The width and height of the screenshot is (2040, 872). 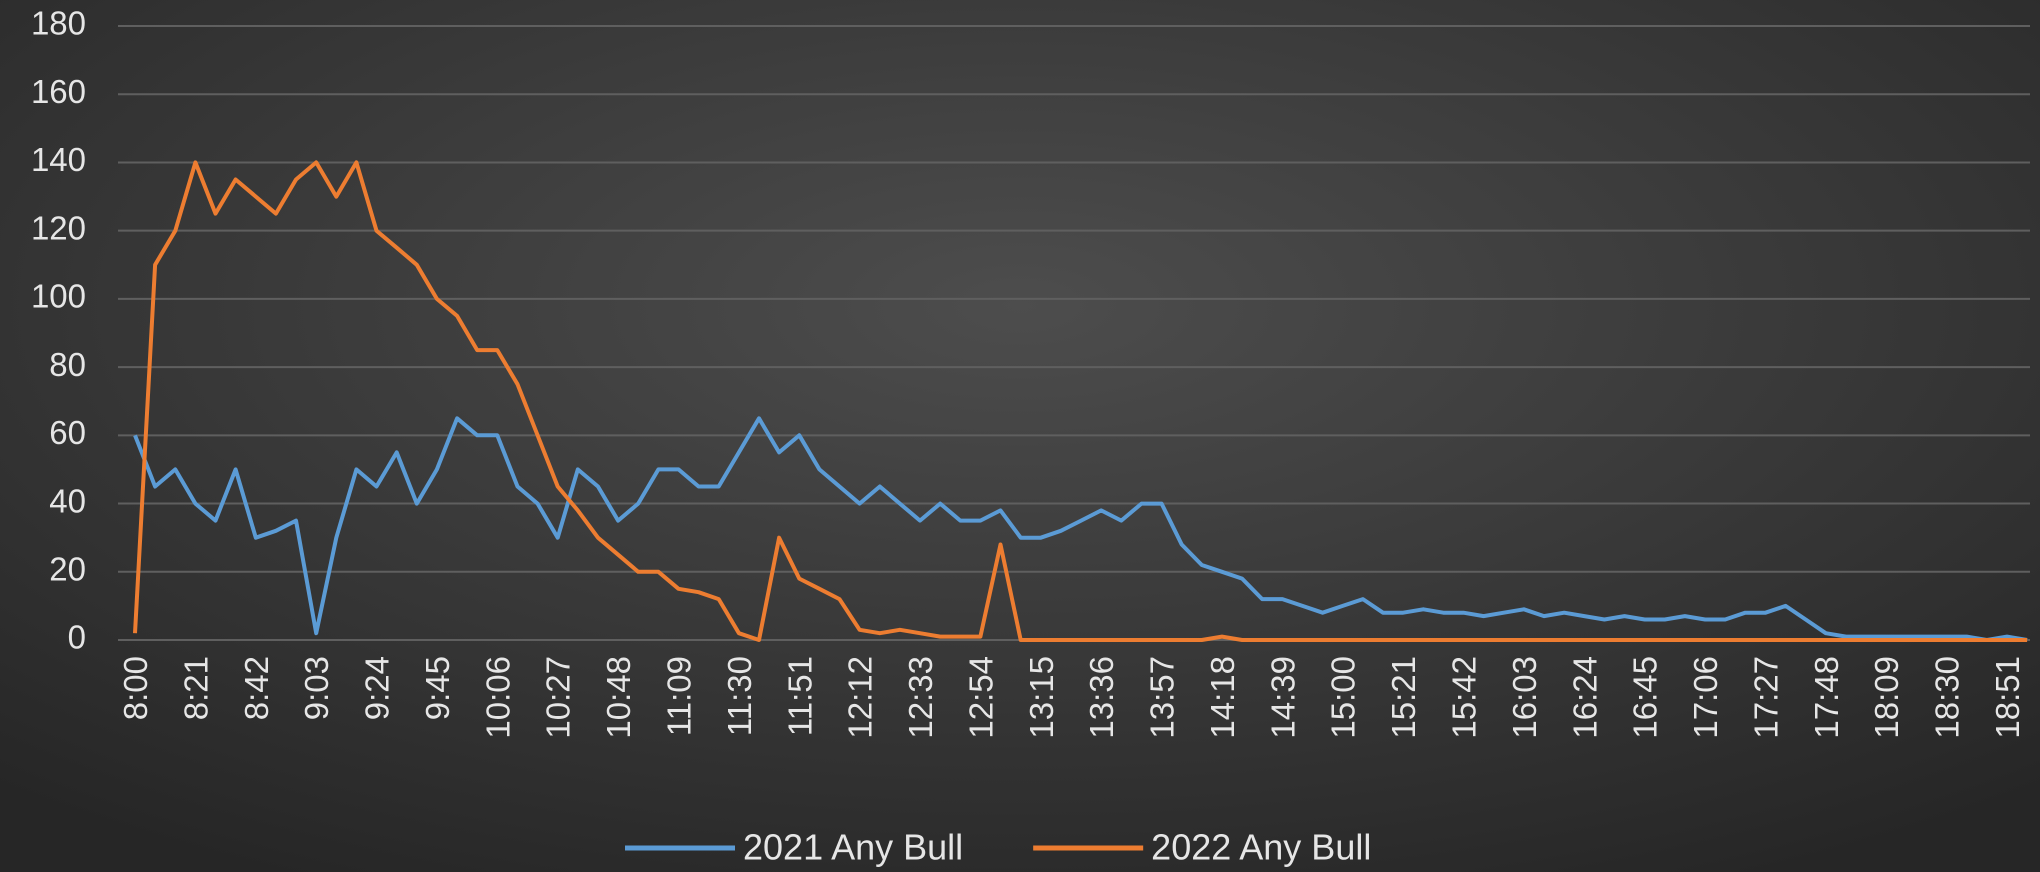 I want to click on x-tick-label: 10:27, so click(x=558, y=697).